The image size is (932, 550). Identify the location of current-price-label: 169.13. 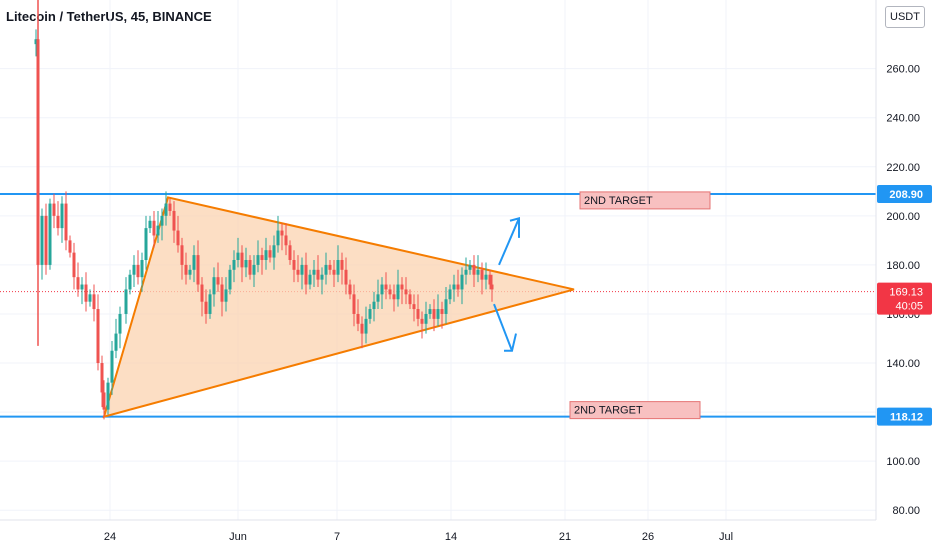
(906, 293).